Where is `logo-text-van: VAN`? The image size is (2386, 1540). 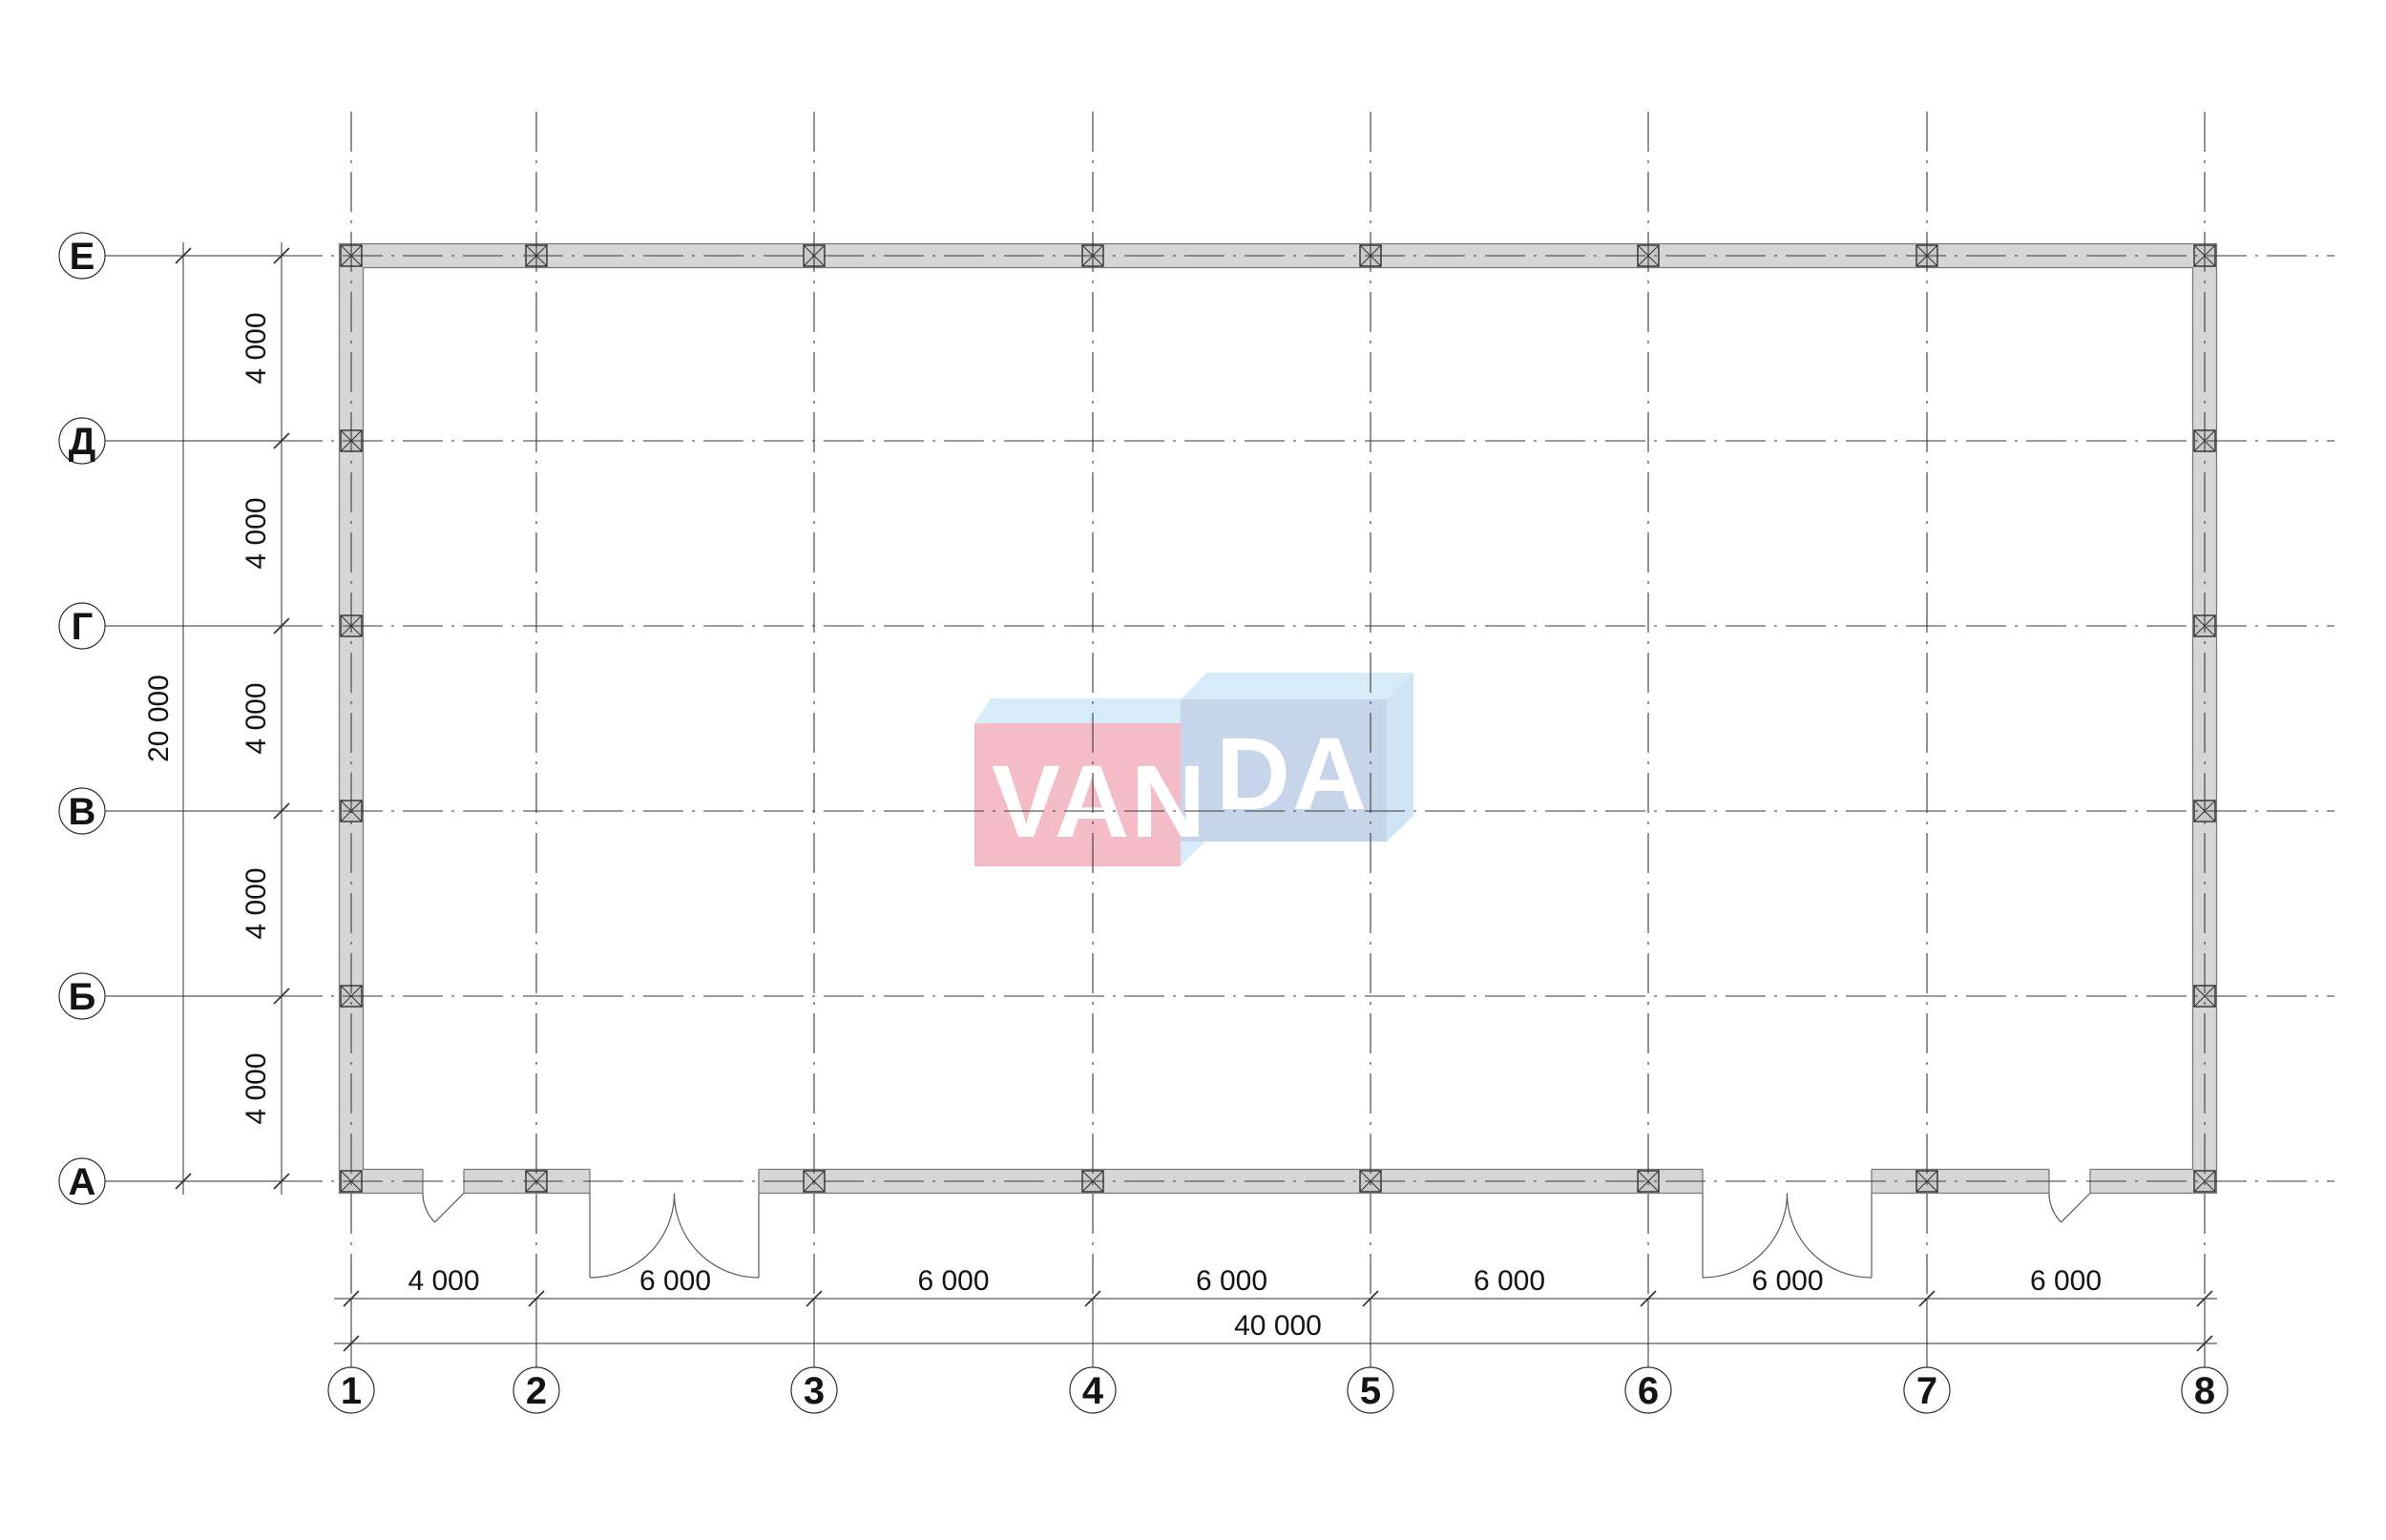
logo-text-van: VAN is located at coordinates (1099, 801).